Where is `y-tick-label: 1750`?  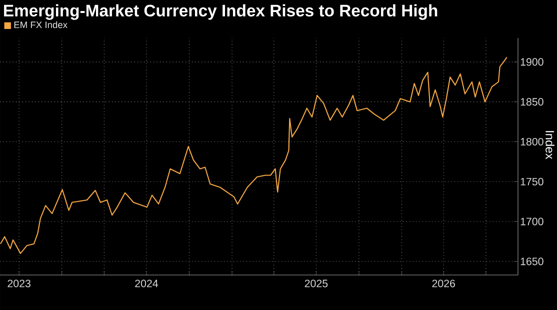 y-tick-label: 1750 is located at coordinates (532, 182).